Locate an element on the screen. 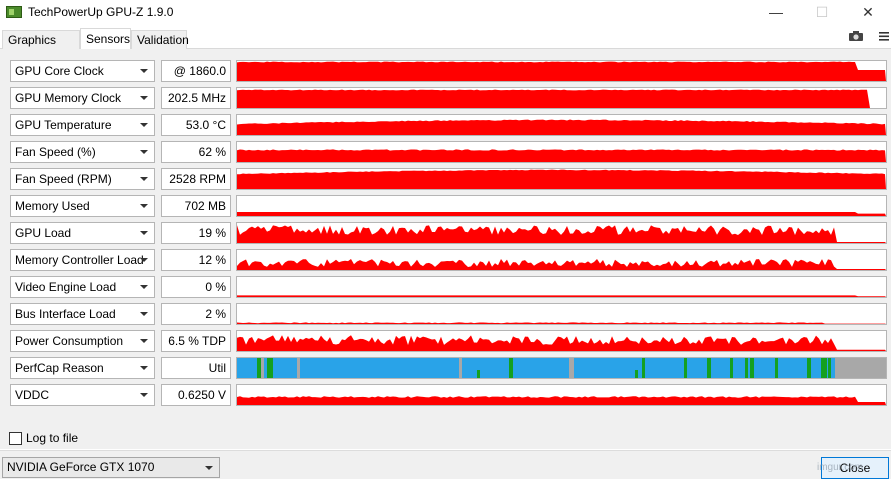 Image resolution: width=891 pixels, height=479 pixels. sensor-value: 2 % is located at coordinates (196, 314).